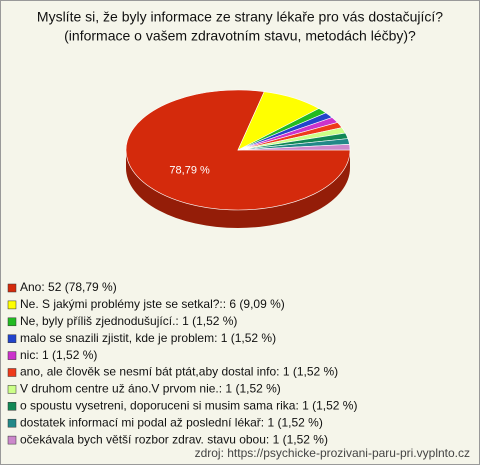  I want to click on legend-label: Ano: 52 (78,79 %), so click(68, 287).